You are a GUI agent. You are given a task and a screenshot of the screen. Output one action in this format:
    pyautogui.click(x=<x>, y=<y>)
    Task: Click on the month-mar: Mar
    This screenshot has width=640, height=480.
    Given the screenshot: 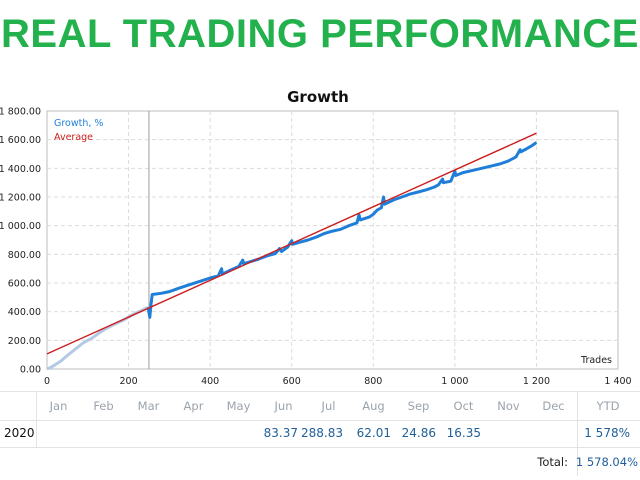 What is the action you would take?
    pyautogui.click(x=148, y=406)
    